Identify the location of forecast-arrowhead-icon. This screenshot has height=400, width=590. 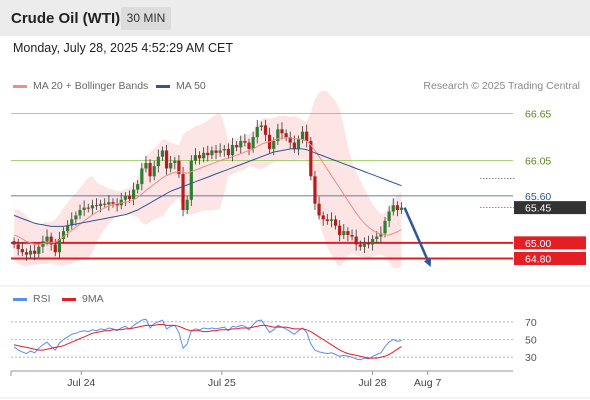
(427, 263).